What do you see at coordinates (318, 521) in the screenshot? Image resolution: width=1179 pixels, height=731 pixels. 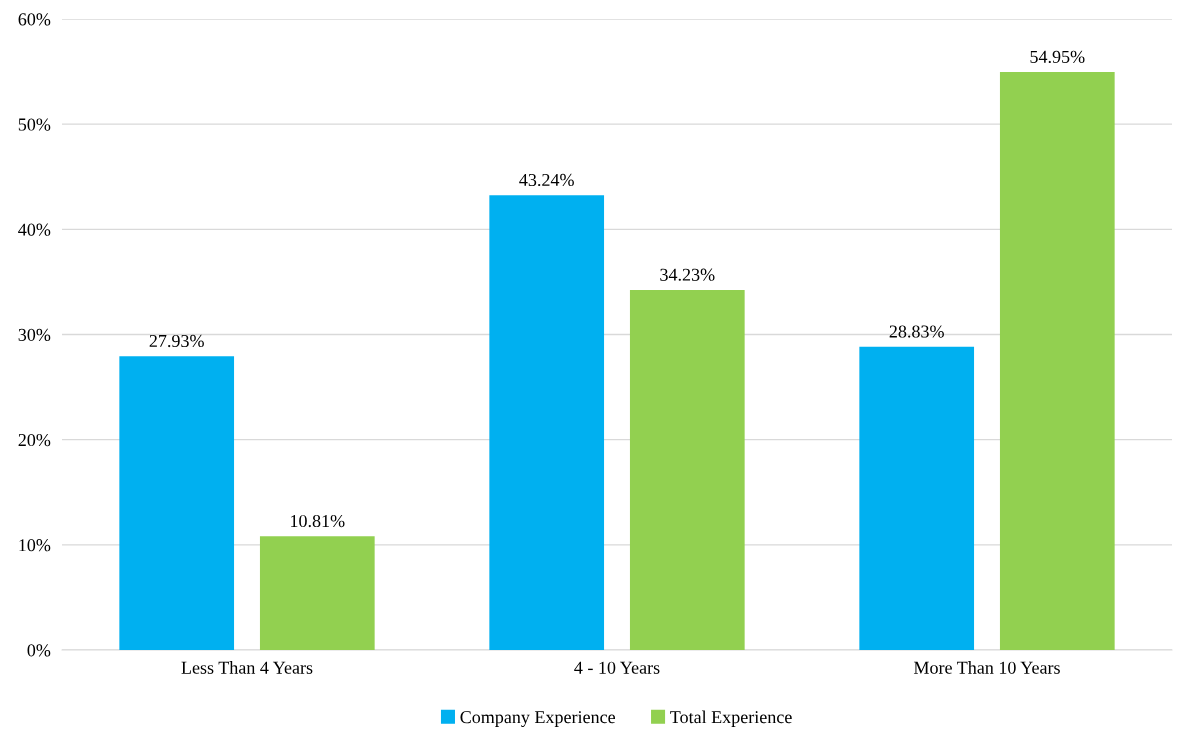 I see `data-label: 10.81%` at bounding box center [318, 521].